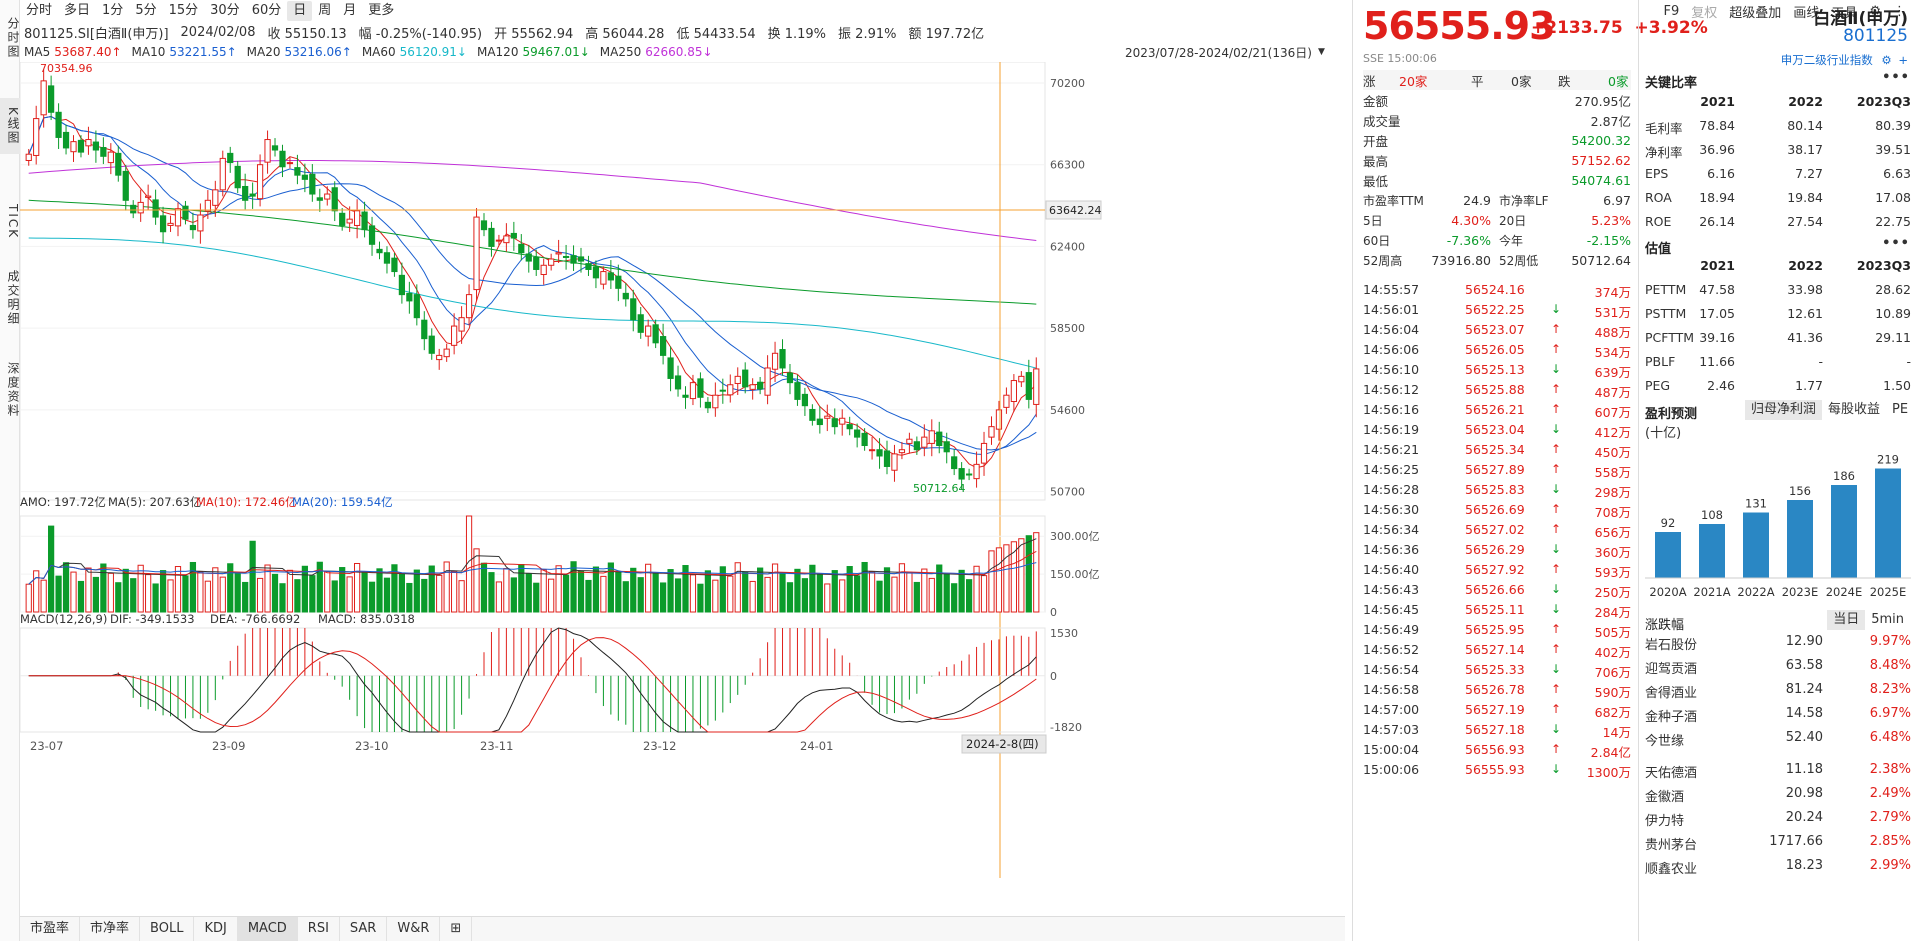 The width and height of the screenshot is (1918, 941). Describe the element at coordinates (1844, 13) in the screenshot. I see `toolbar-action: 工具` at that location.